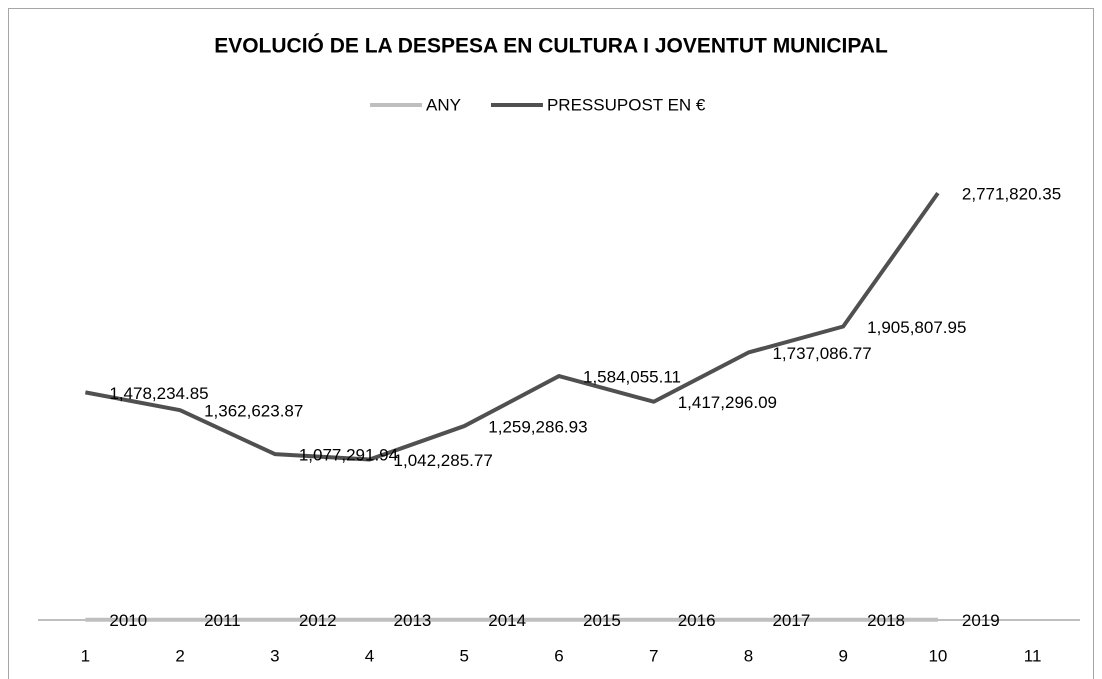 This screenshot has width=1102, height=679. What do you see at coordinates (697, 620) in the screenshot?
I see `data-label: 2016` at bounding box center [697, 620].